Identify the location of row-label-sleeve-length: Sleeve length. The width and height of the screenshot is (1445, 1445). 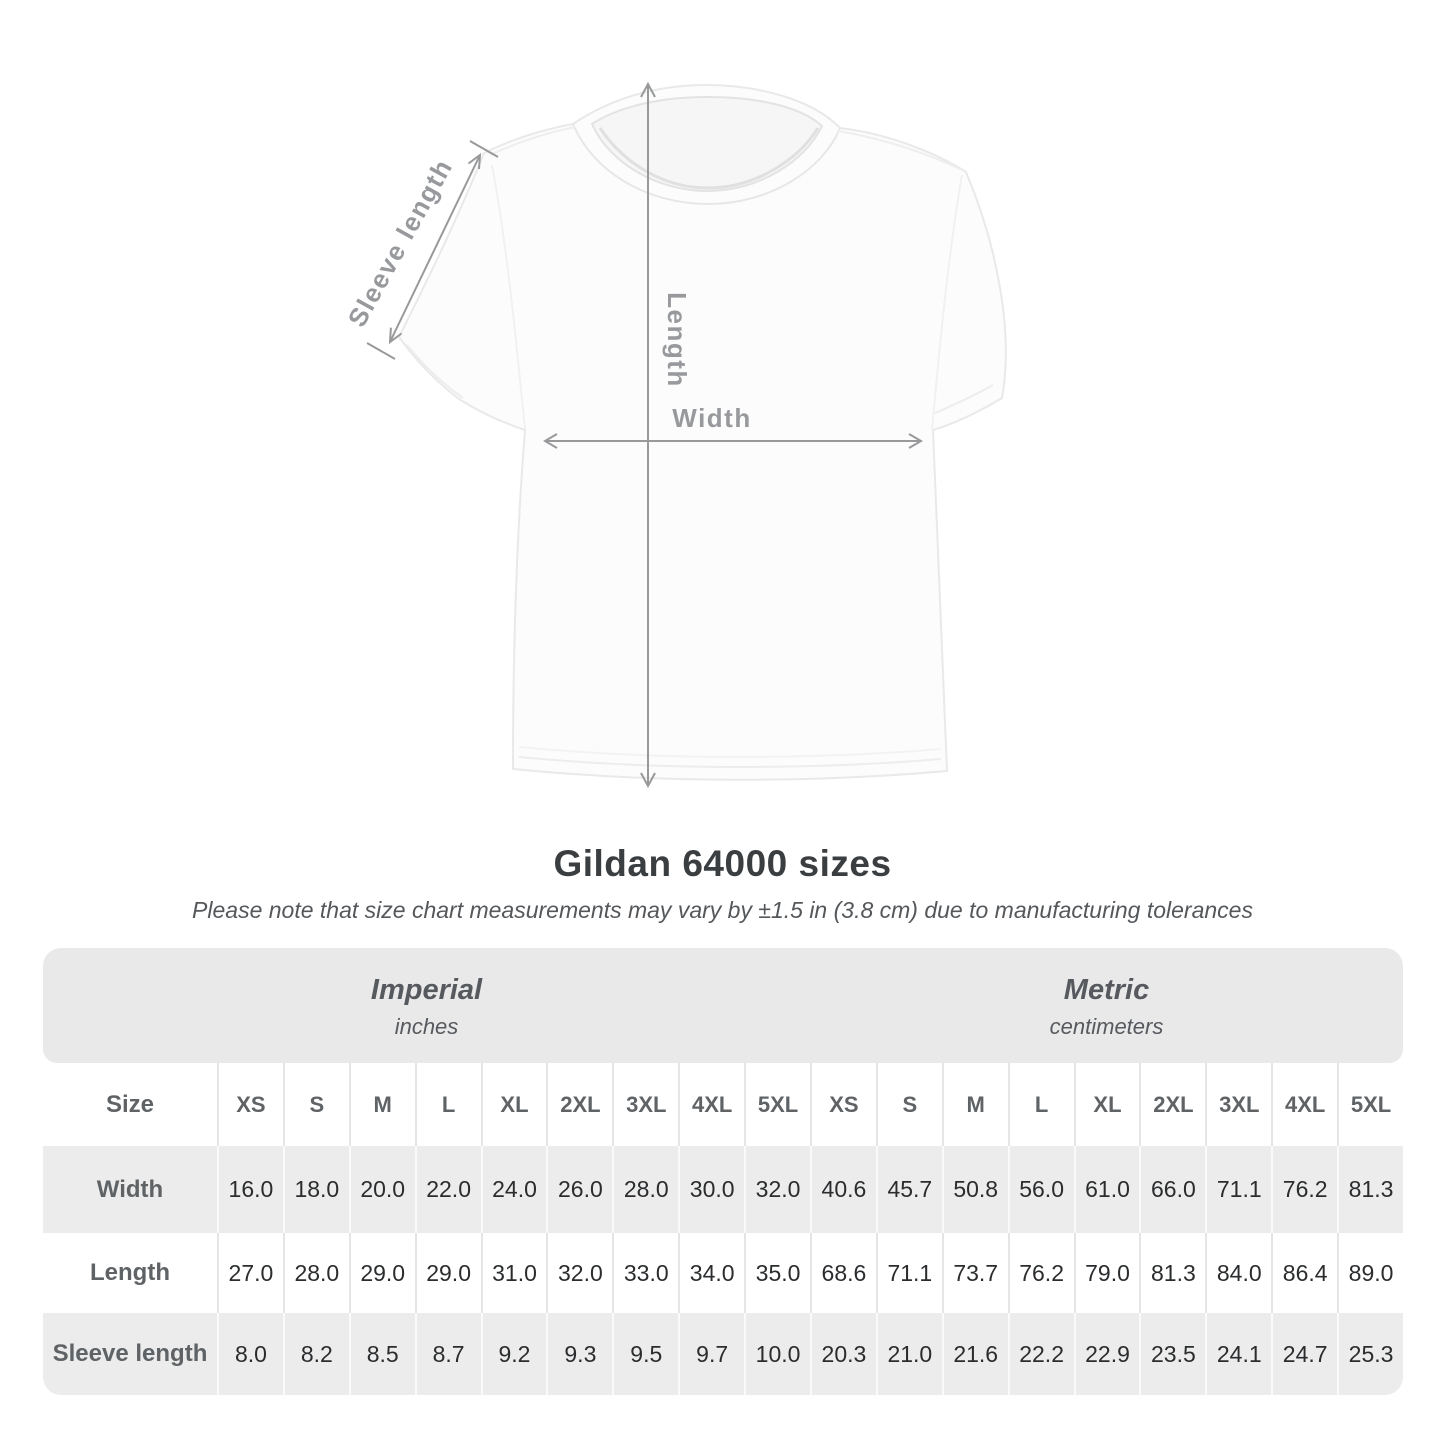
(130, 1354).